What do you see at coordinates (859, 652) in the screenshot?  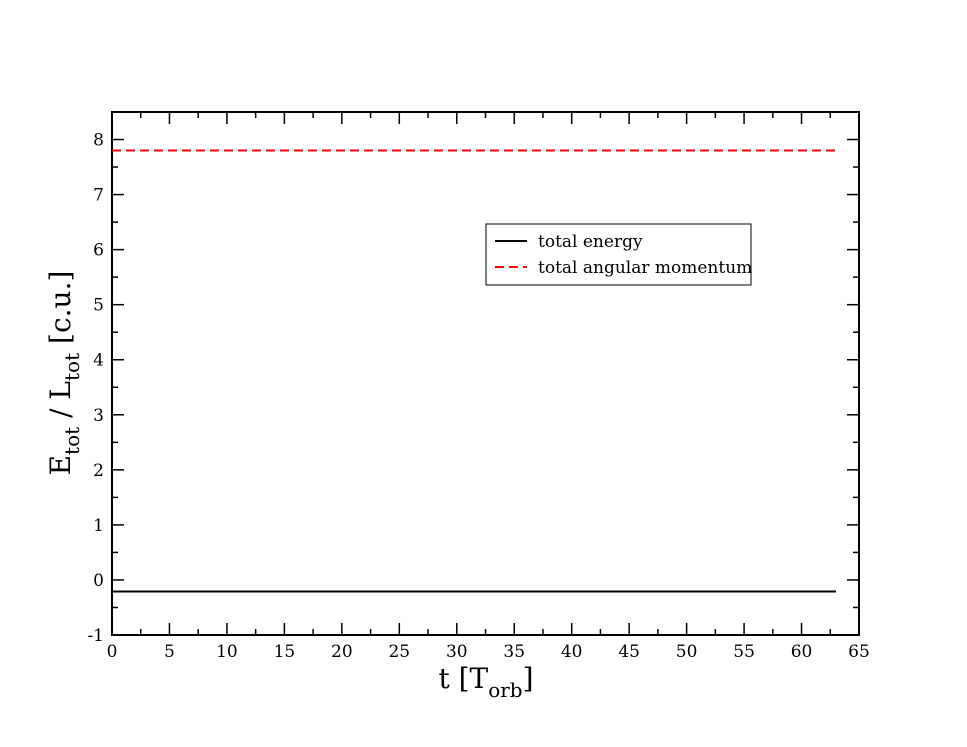 I see `x-tick-label: 65` at bounding box center [859, 652].